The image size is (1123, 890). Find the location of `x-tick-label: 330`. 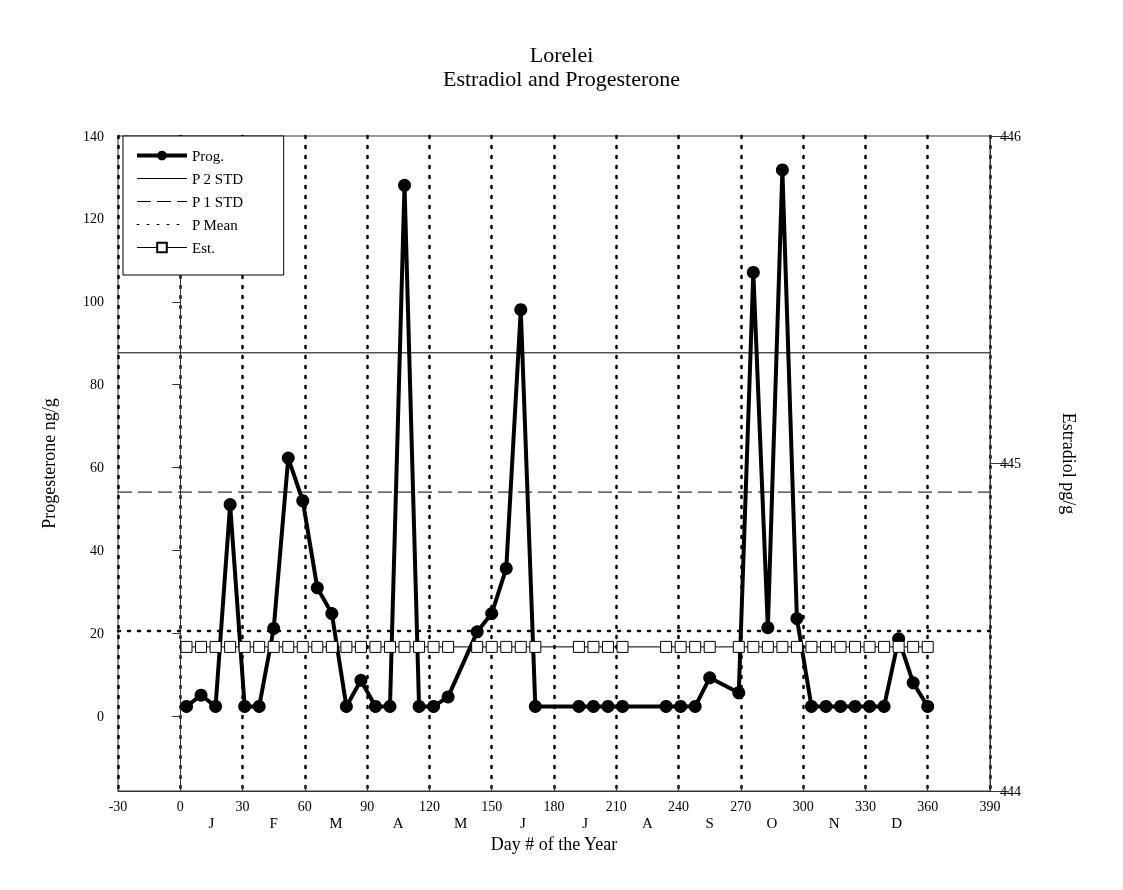

x-tick-label: 330 is located at coordinates (865, 806).